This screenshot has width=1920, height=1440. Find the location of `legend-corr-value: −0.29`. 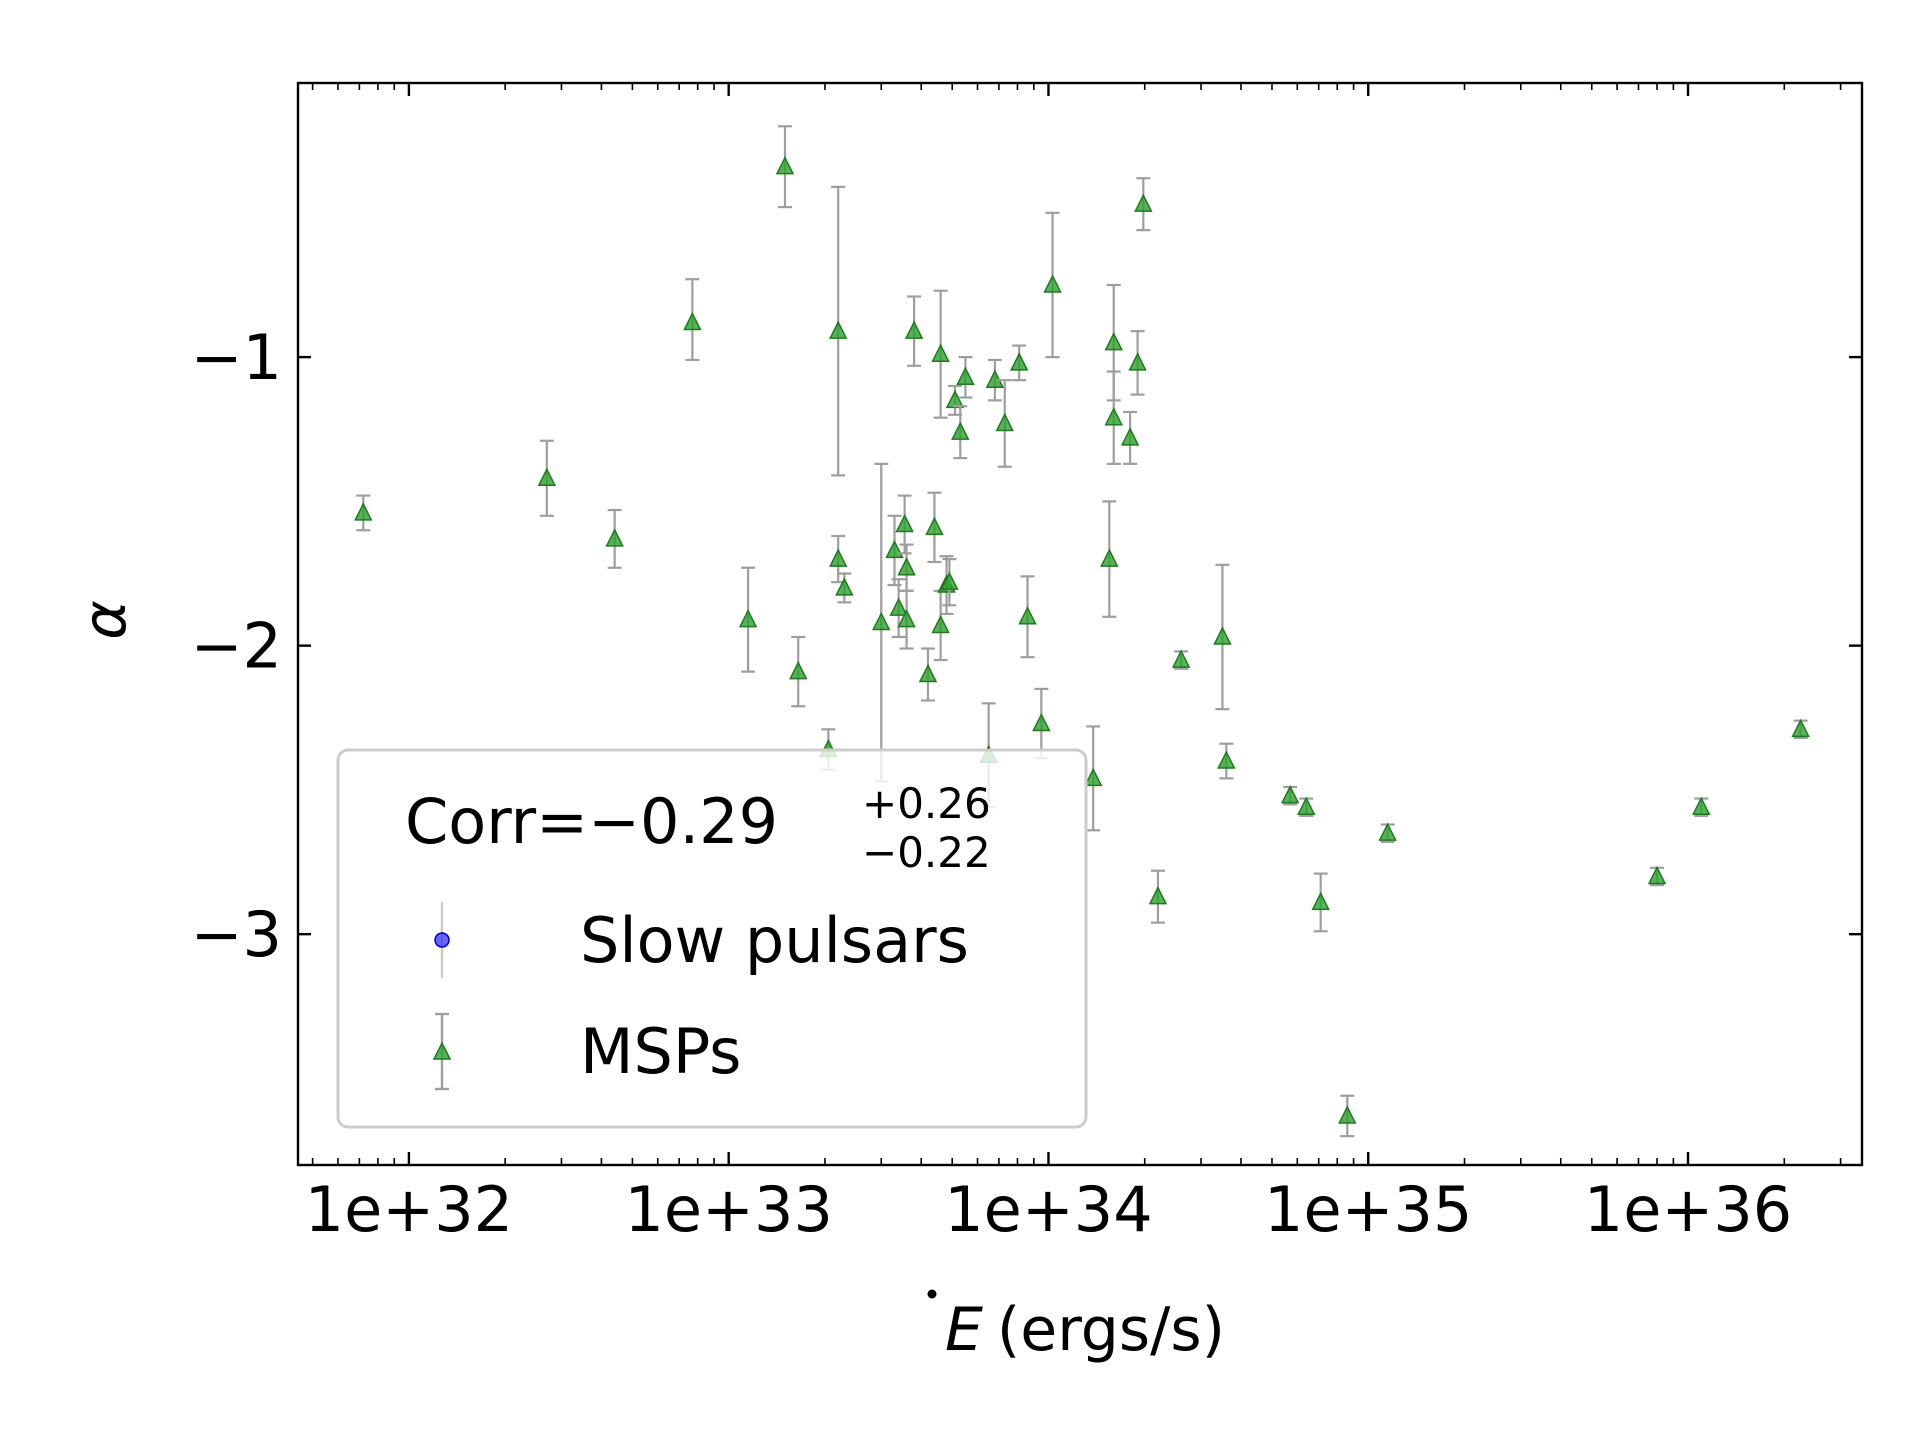

legend-corr-value: −0.29 is located at coordinates (683, 821).